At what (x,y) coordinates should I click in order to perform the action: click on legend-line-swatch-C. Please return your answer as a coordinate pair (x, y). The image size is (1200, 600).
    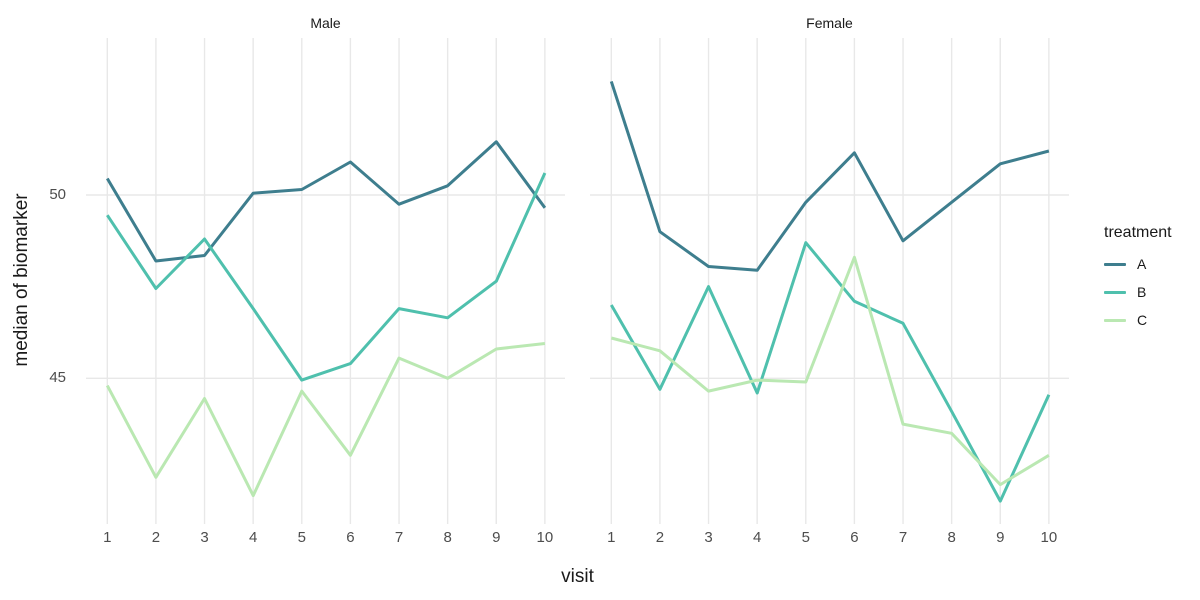
    Looking at the image, I should click on (1115, 320).